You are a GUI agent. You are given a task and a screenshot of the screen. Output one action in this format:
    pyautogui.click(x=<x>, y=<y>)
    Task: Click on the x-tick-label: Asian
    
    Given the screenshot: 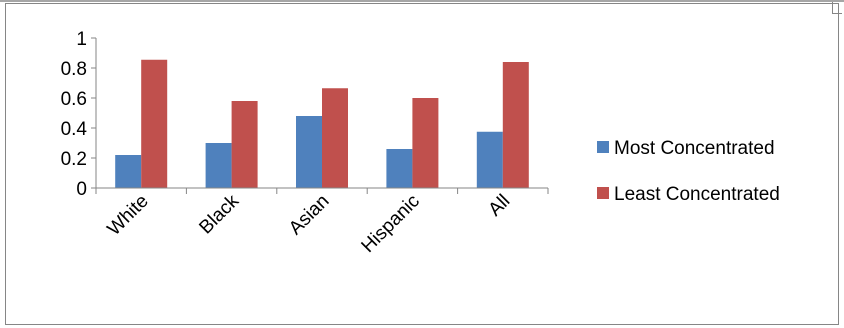 What is the action you would take?
    pyautogui.click(x=309, y=215)
    